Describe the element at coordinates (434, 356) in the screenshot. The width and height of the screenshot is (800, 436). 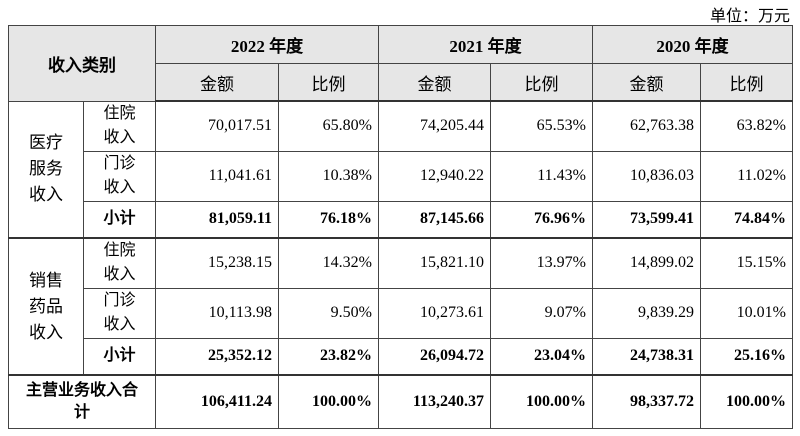
I see `value-cell: 26,094.72` at that location.